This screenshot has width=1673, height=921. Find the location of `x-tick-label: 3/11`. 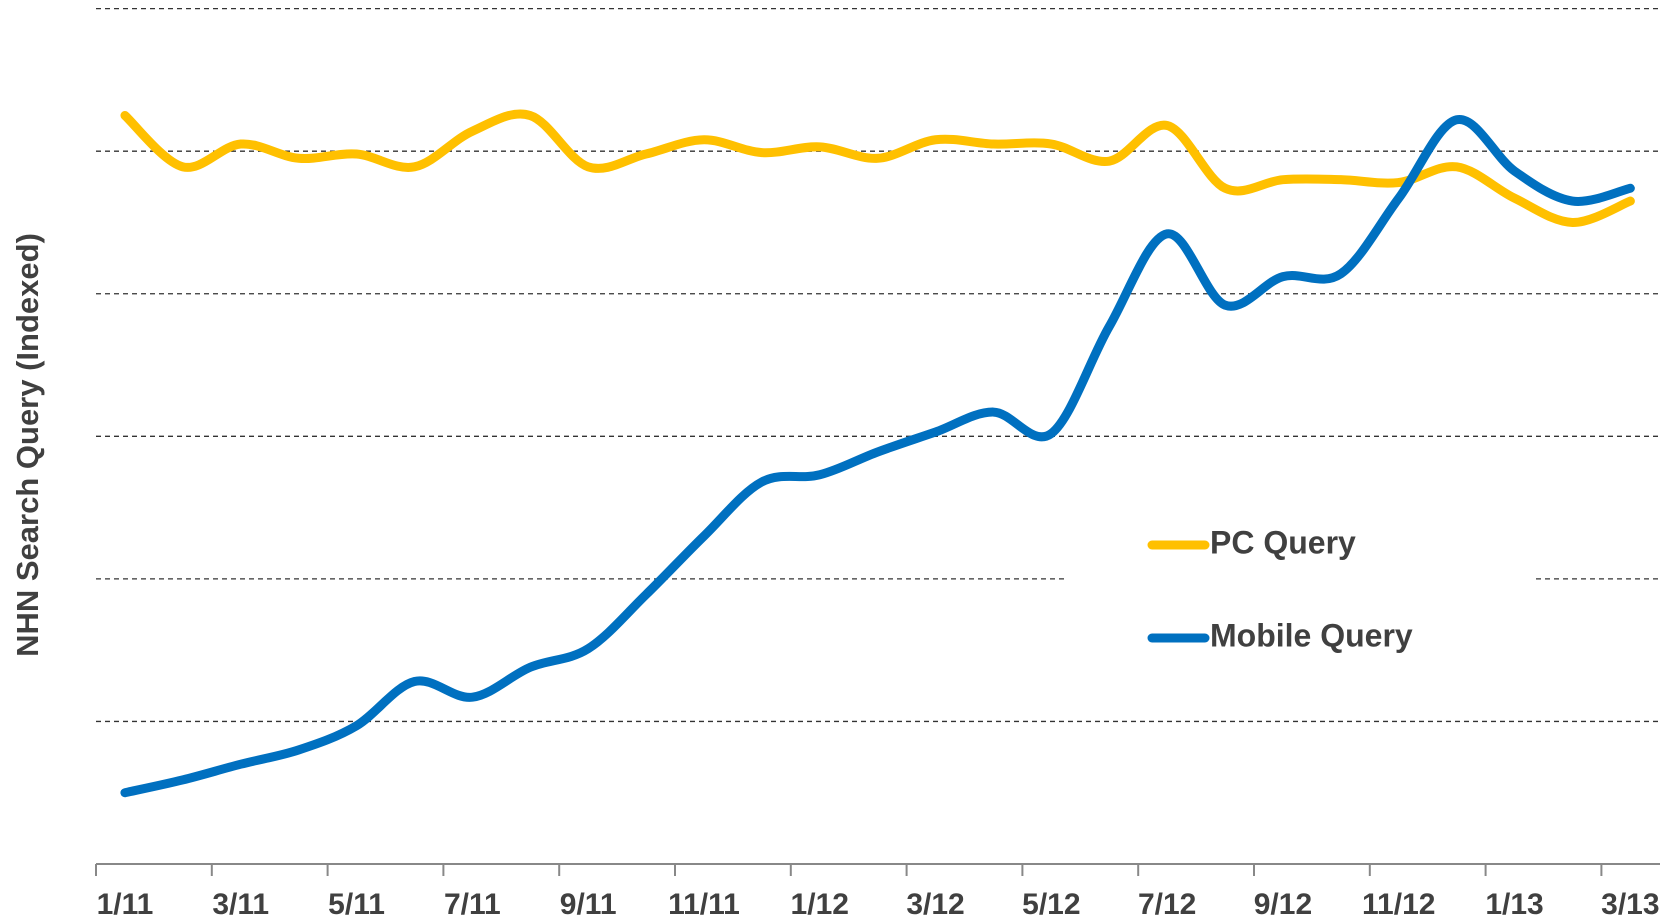

x-tick-label: 3/11 is located at coordinates (240, 904).